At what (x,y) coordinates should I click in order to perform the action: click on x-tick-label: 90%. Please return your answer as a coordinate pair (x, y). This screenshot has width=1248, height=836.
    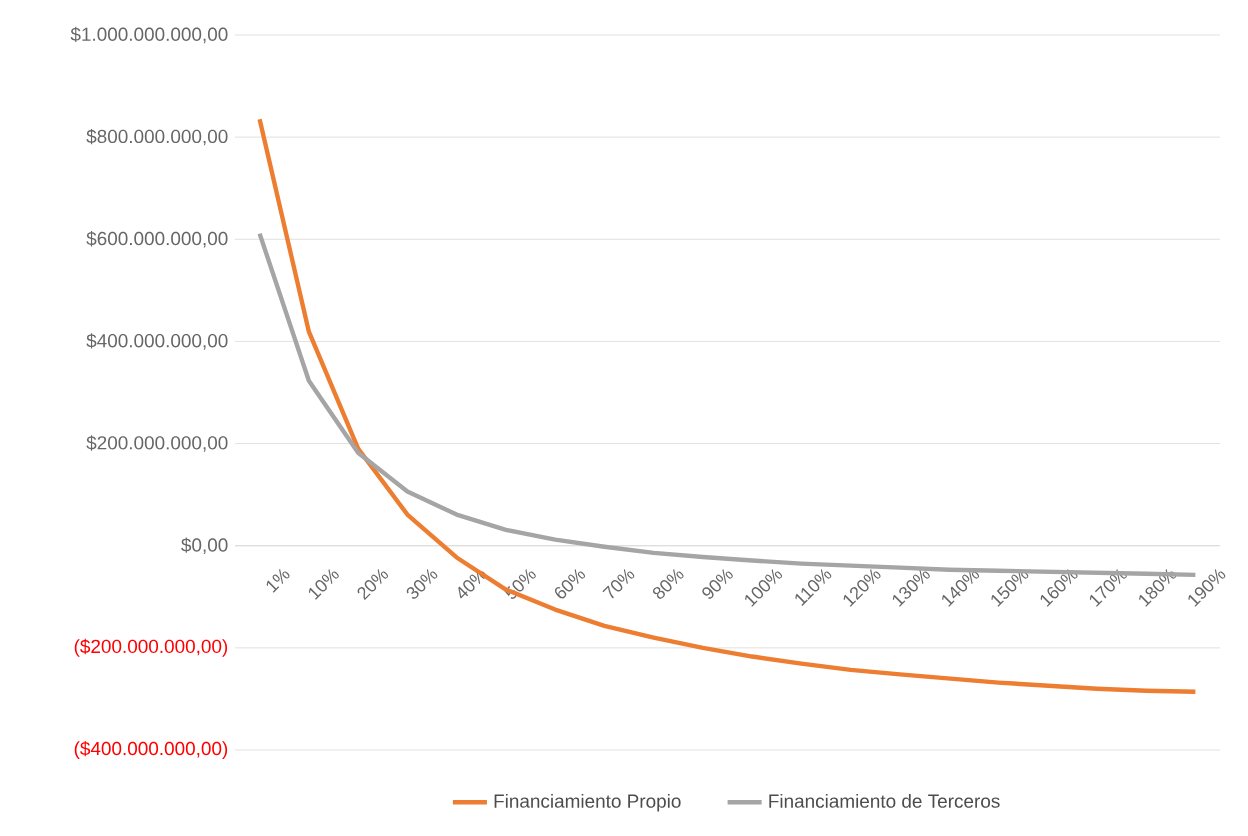
    Looking at the image, I should click on (717, 583).